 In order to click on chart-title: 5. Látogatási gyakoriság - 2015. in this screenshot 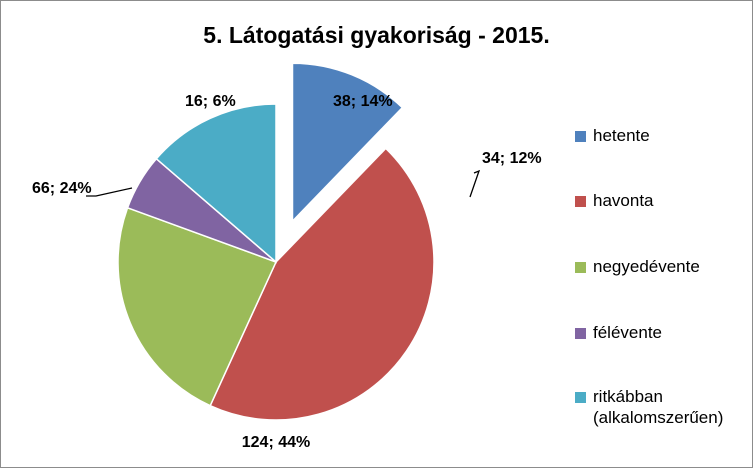, I will do `click(376, 35)`.